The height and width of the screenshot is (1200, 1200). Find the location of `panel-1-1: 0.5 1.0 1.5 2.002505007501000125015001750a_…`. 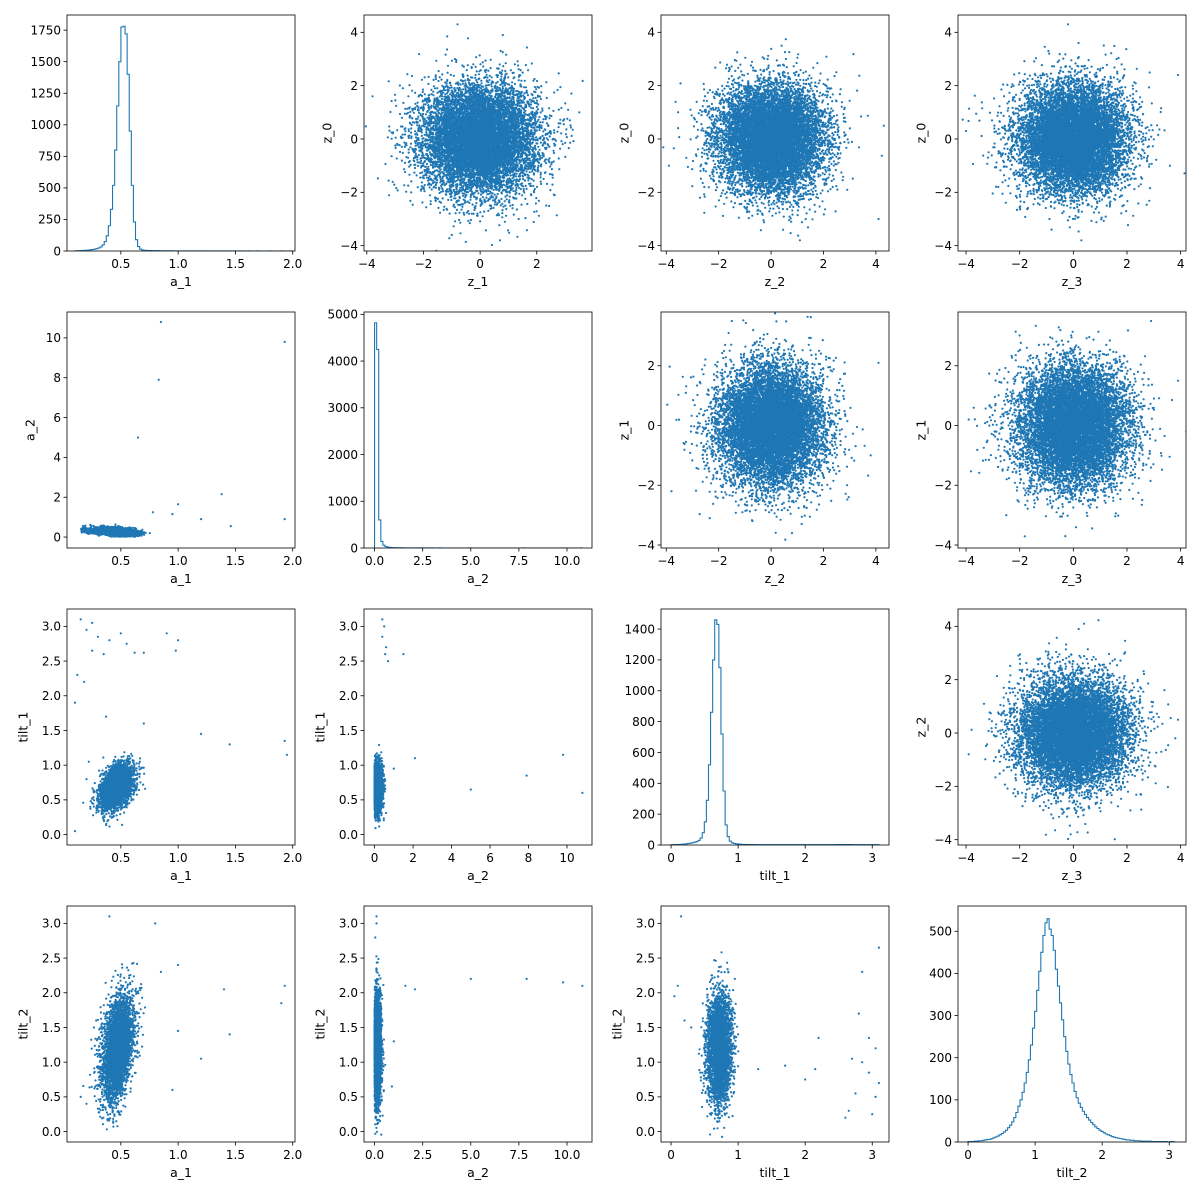

panel-1-1: 0.5 1.0 1.5 2.002505007501000125015001750a_… is located at coordinates (166, 152).